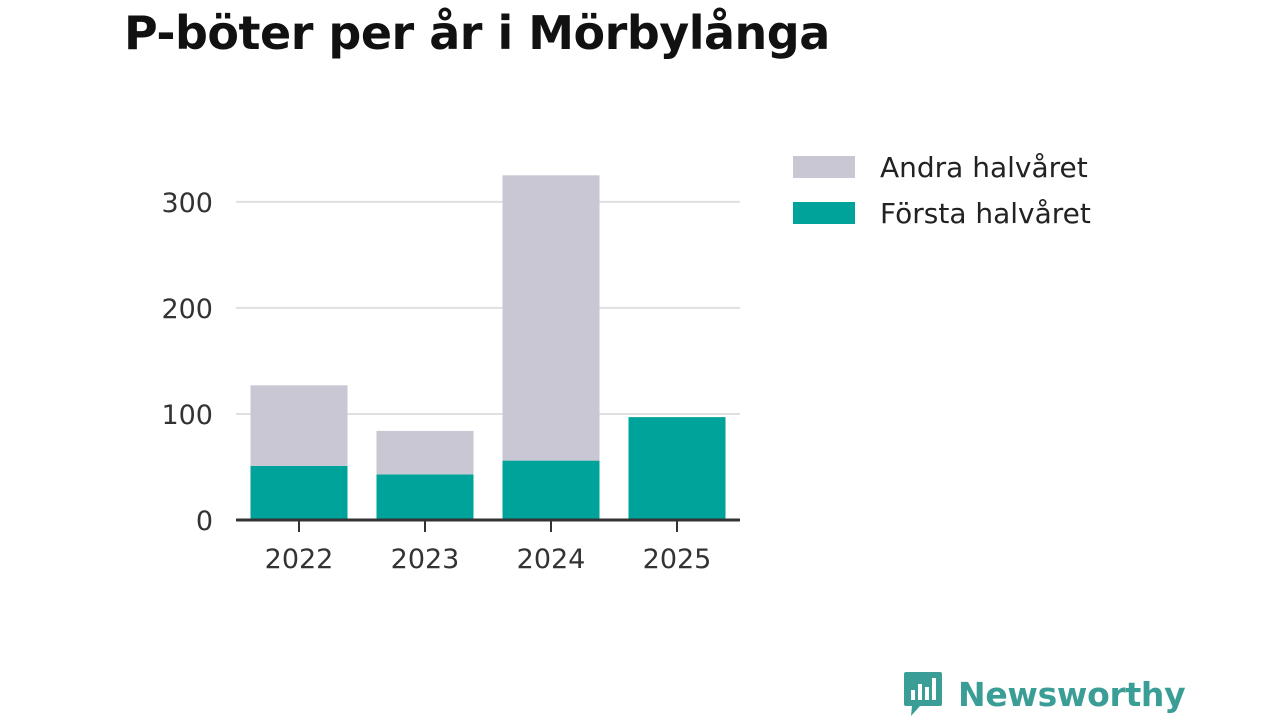  Describe the element at coordinates (477, 33) in the screenshot. I see `chart-title: P-böter per år i Mörbylånga` at that location.